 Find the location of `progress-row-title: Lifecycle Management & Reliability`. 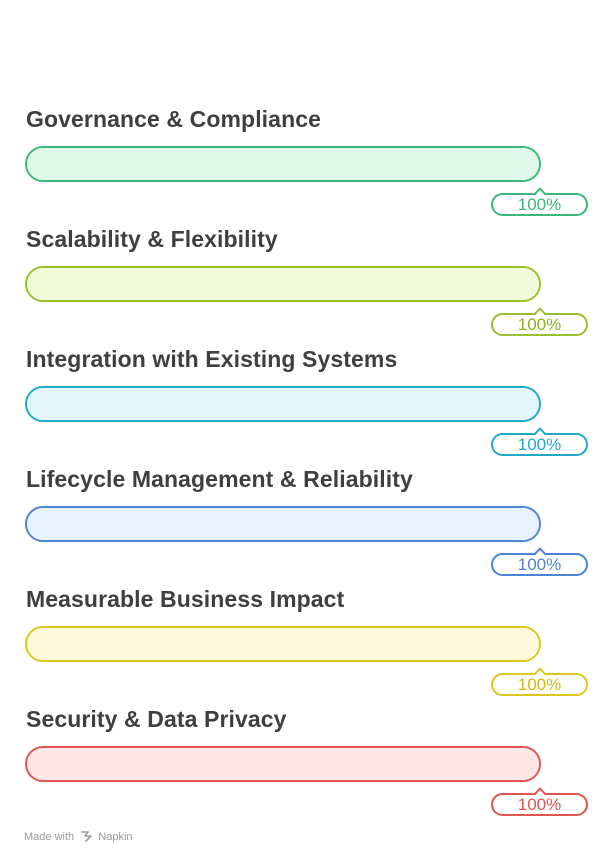

progress-row-title: Lifecycle Management & Reliability is located at coordinates (219, 479).